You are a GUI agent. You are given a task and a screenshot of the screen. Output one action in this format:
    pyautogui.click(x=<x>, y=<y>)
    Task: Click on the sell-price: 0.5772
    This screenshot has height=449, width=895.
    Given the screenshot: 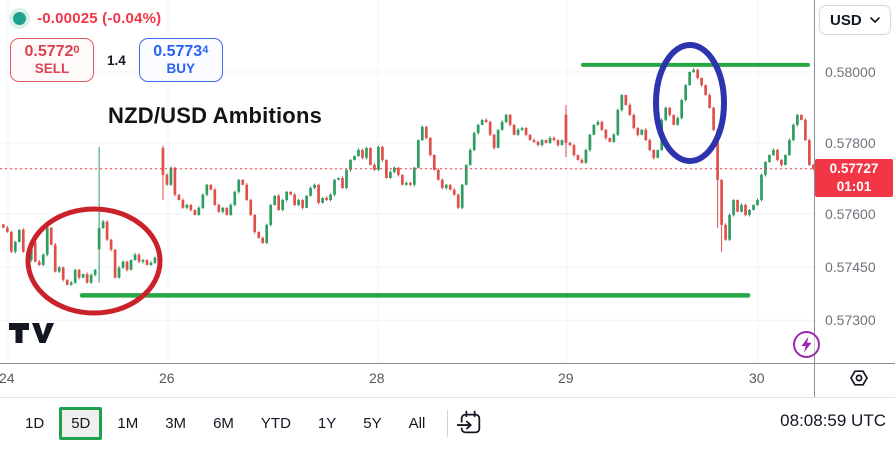 What is the action you would take?
    pyautogui.click(x=49, y=52)
    